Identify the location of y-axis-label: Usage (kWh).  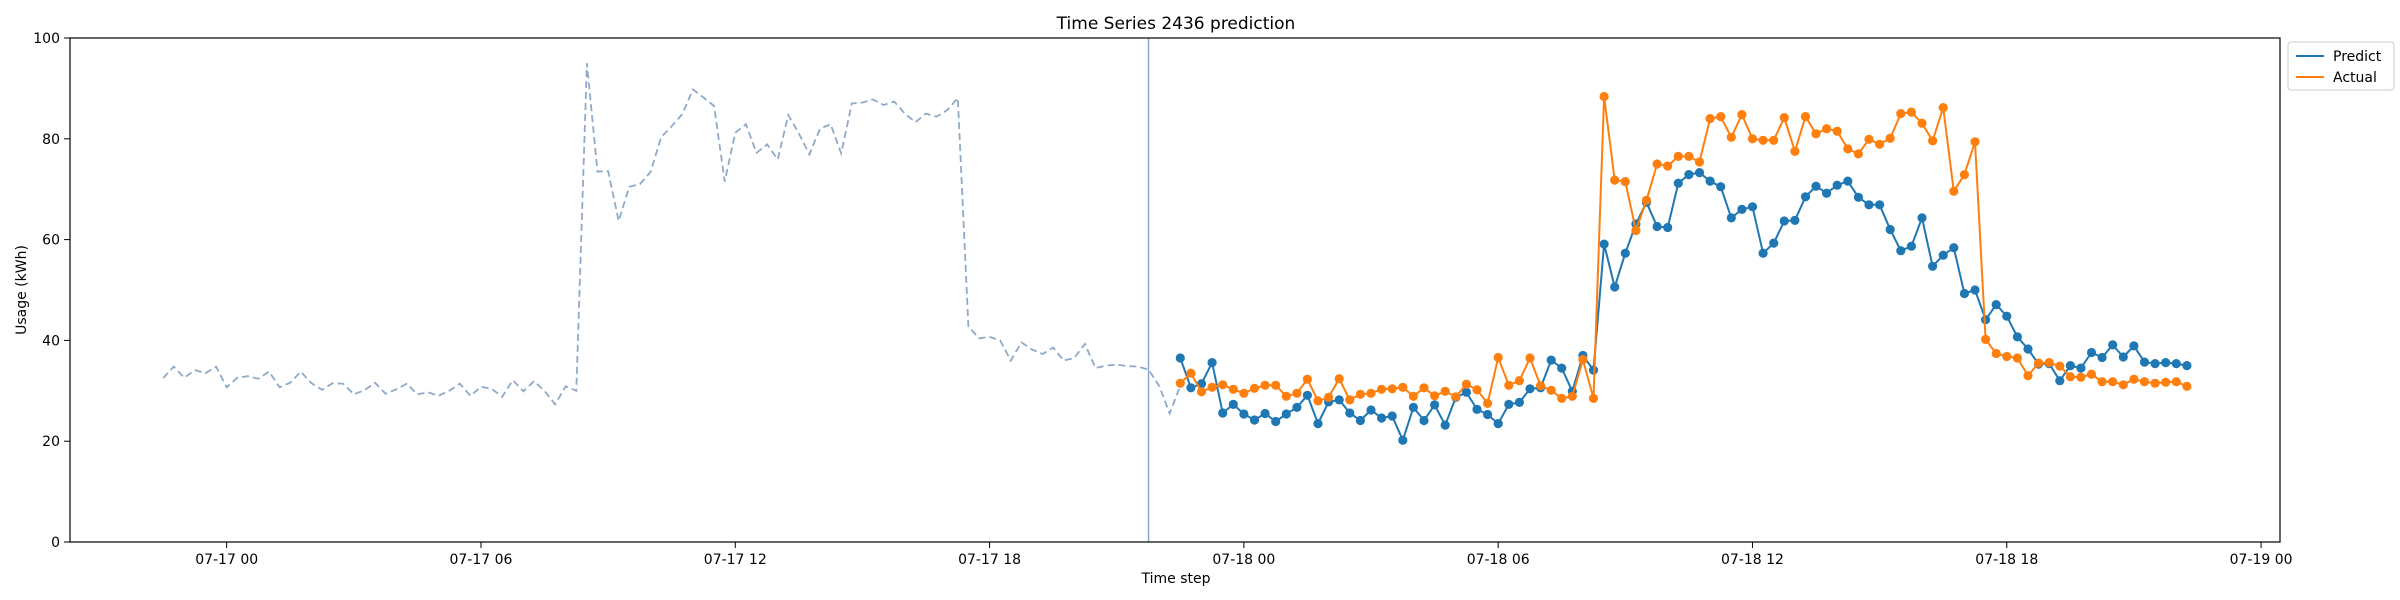
(22, 290).